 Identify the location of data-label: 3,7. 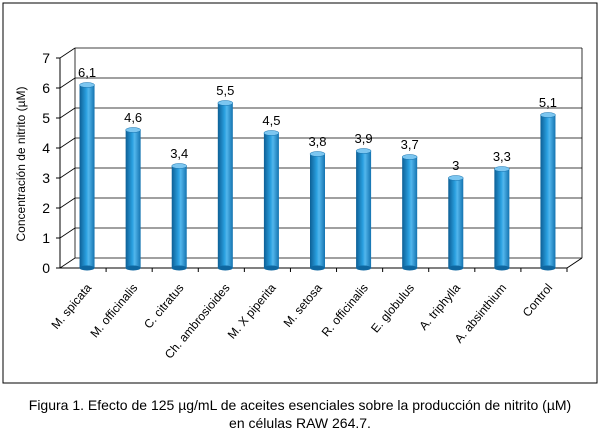
(410, 144).